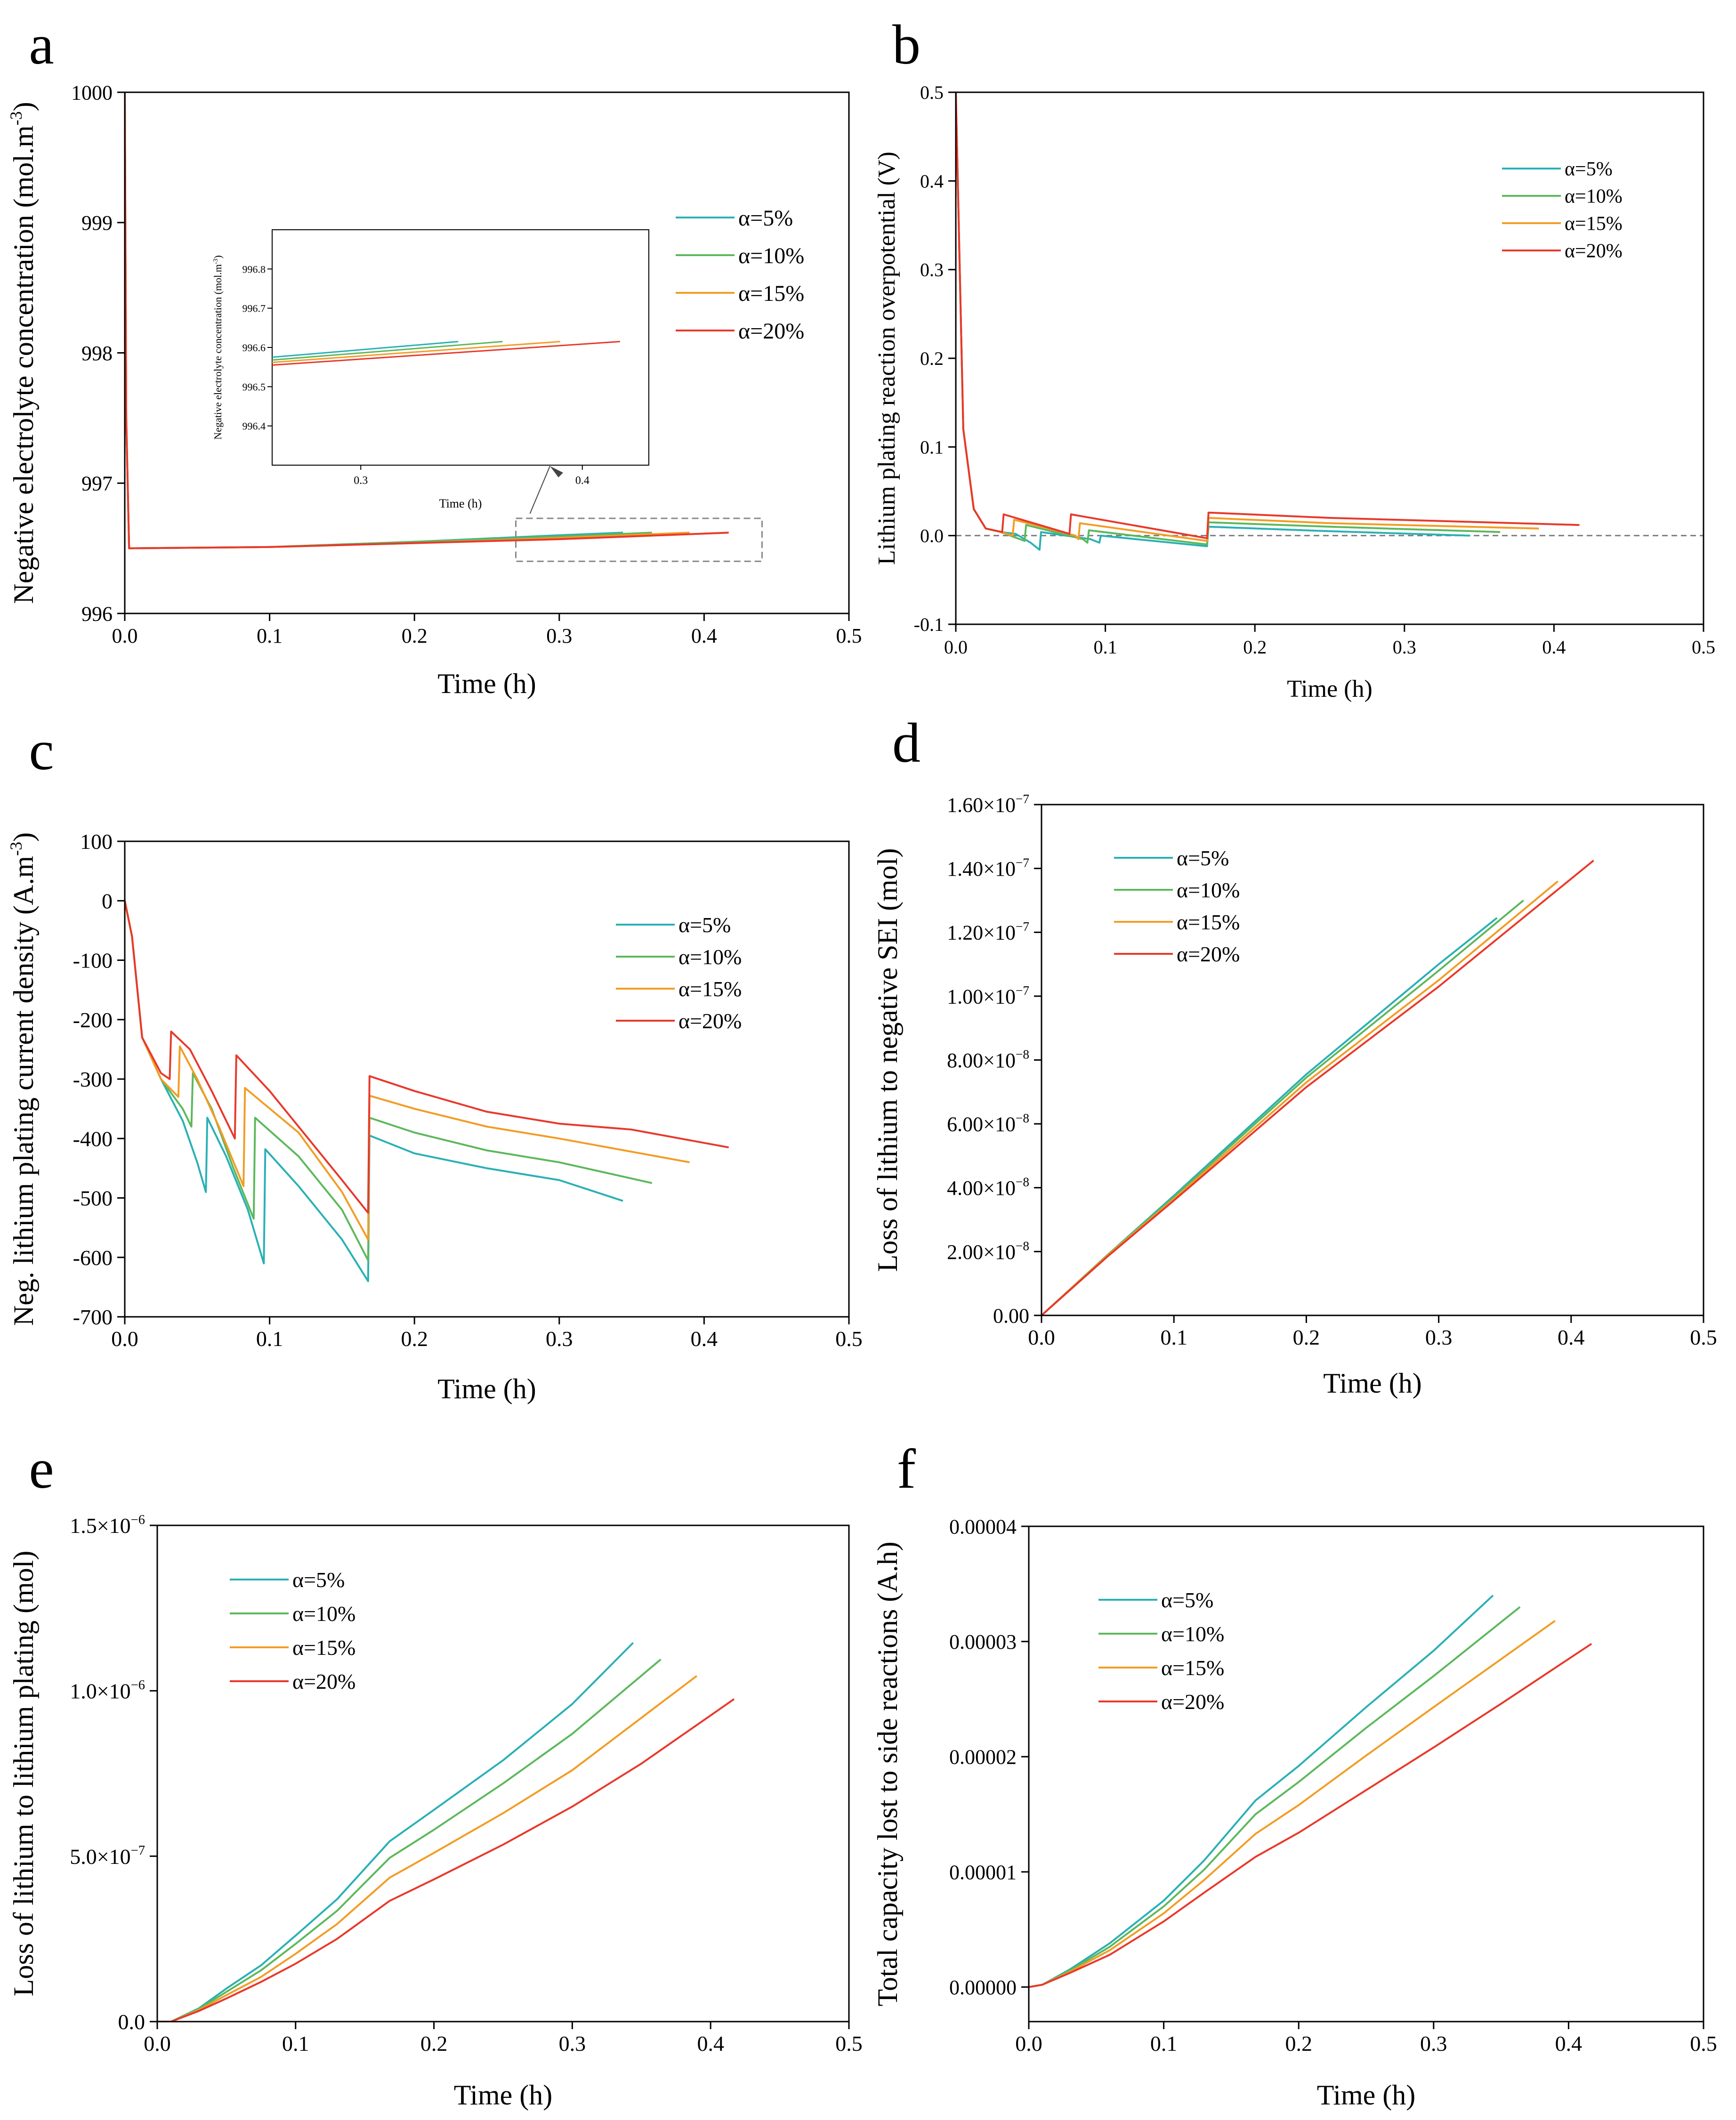 Image resolution: width=1736 pixels, height=2120 pixels. What do you see at coordinates (981, 1188) in the screenshot?
I see `y-tick-label-base: 4.00×10` at bounding box center [981, 1188].